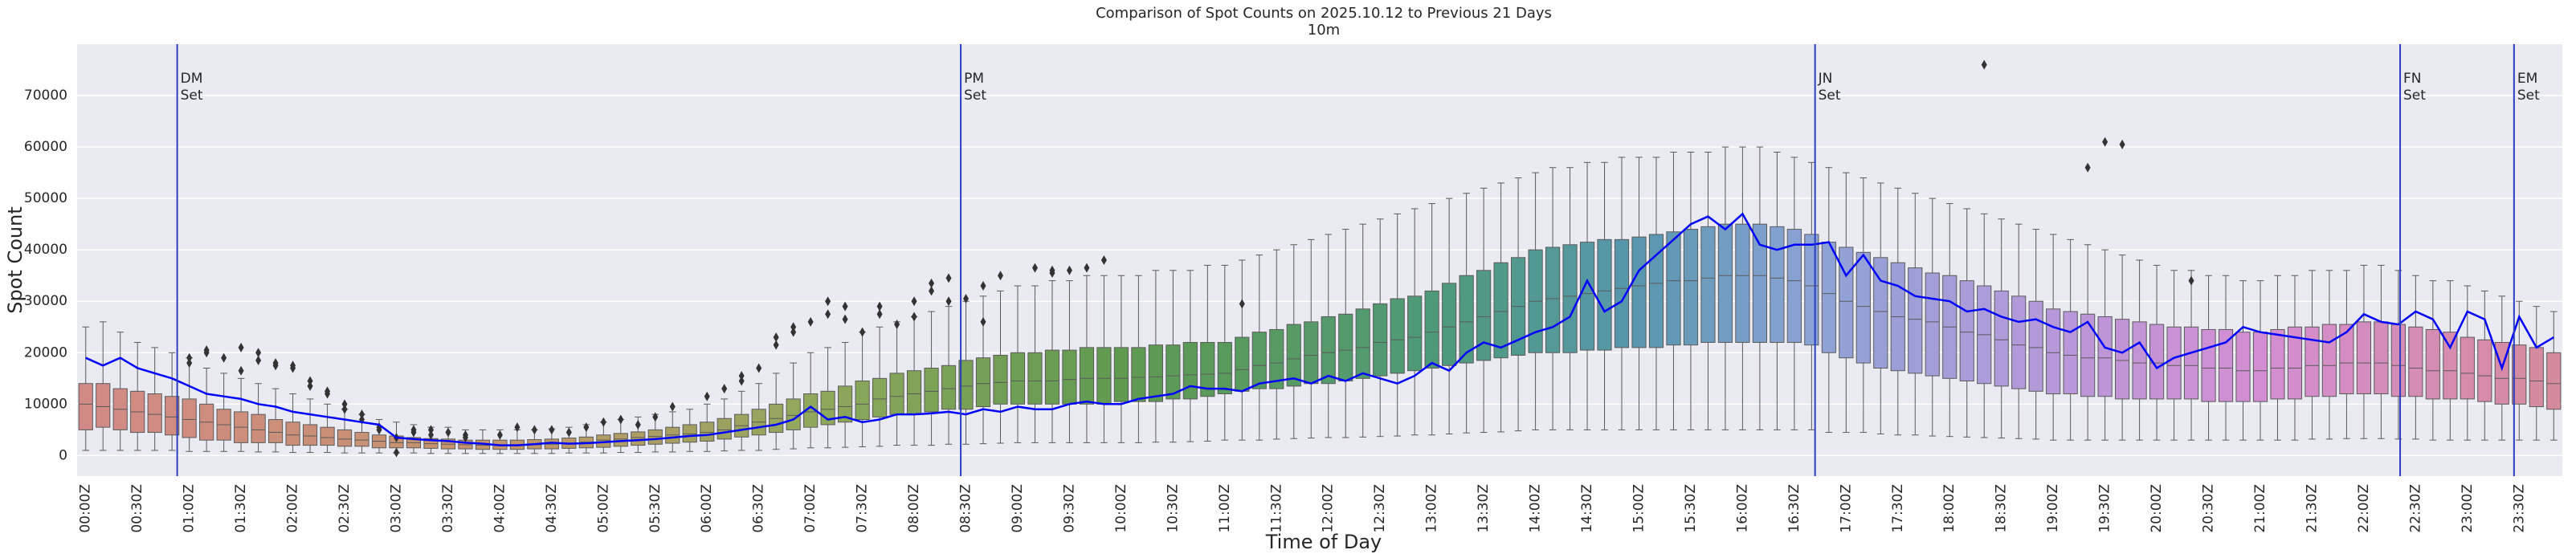 The width and height of the screenshot is (2576, 558). I want to click on y-tick-label: 60000, so click(45, 147).